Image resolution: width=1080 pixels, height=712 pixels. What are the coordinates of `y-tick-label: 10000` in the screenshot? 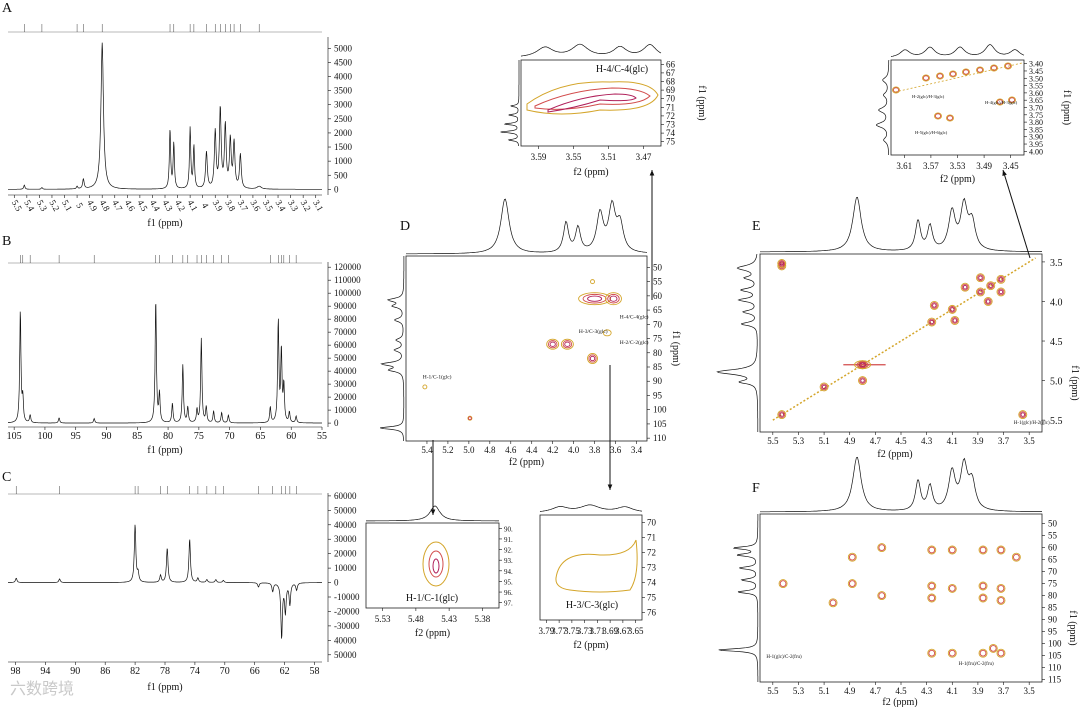 It's located at (345, 568).